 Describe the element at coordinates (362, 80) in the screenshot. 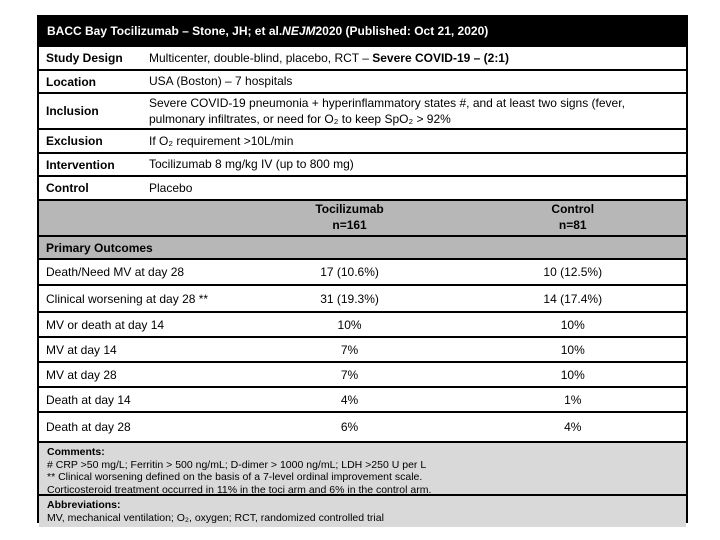

I see `info-row-location: Location USA (Boston) – 7 hospitals` at that location.